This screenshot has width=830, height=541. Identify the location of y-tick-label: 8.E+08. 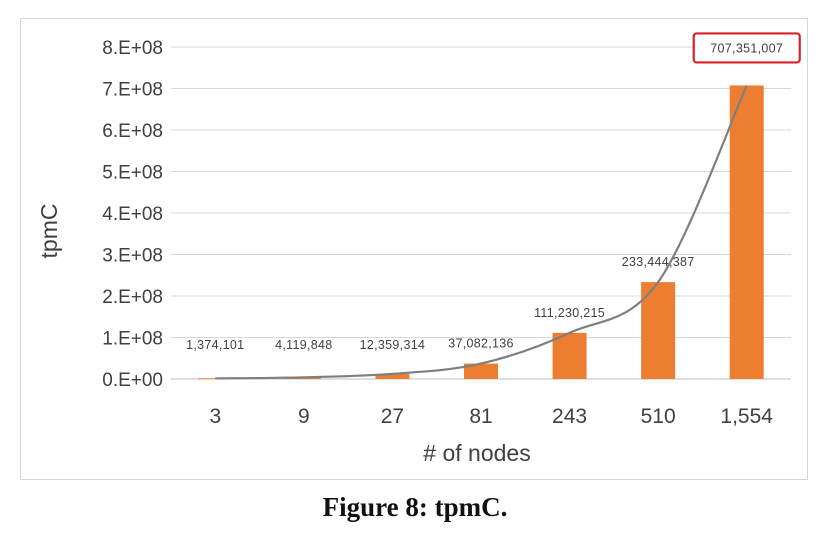
(132, 48).